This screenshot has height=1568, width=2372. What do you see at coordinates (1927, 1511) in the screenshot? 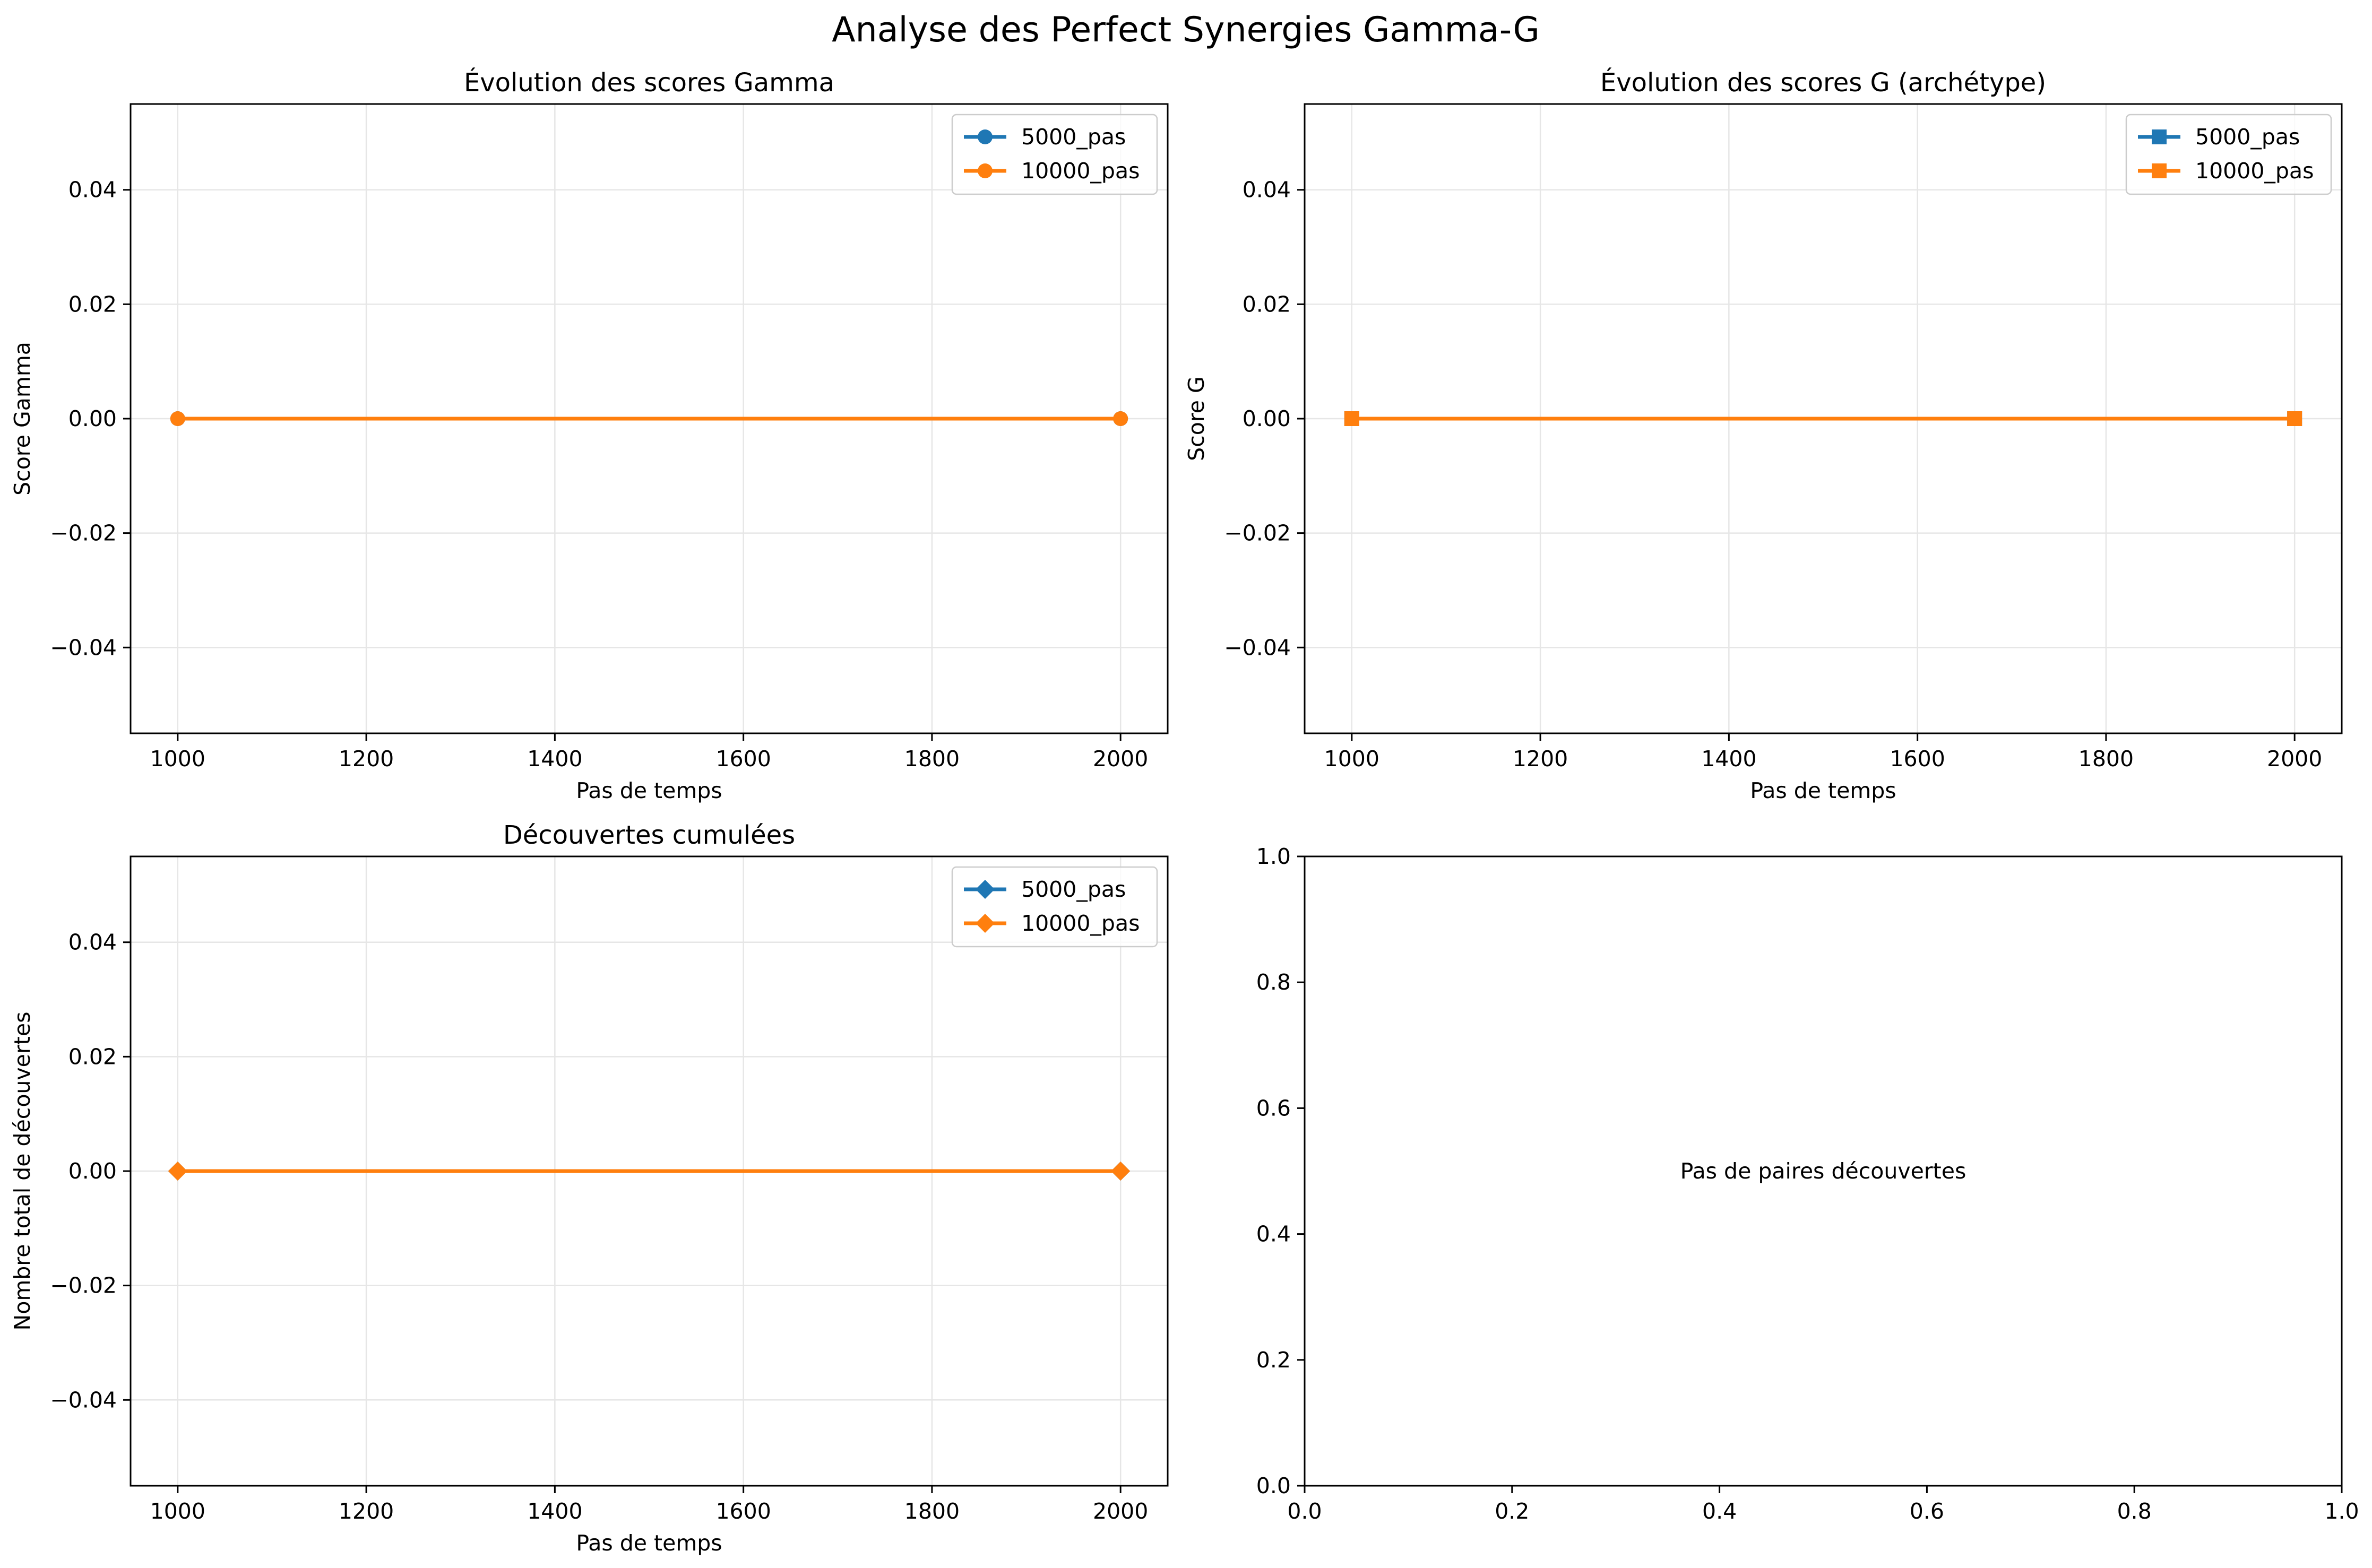
I see `x-tick-label: 0.6` at bounding box center [1927, 1511].